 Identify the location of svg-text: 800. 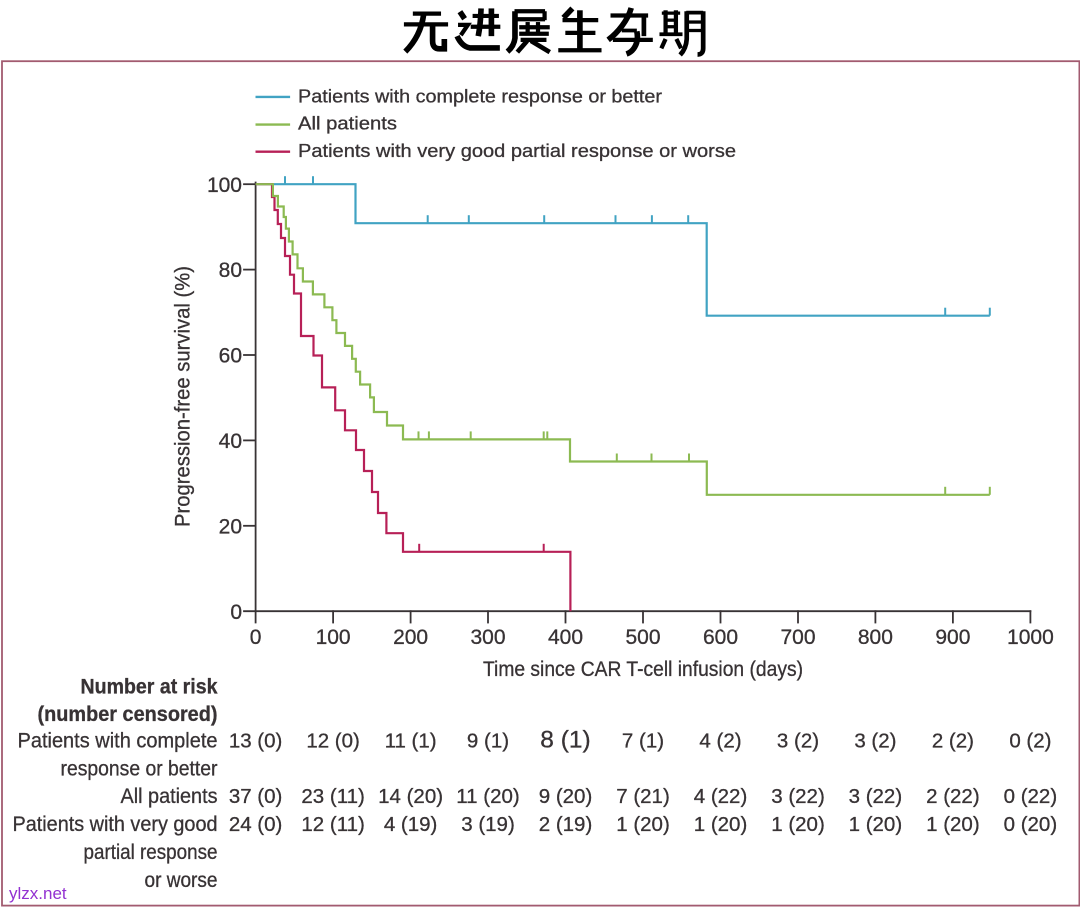
(875, 637).